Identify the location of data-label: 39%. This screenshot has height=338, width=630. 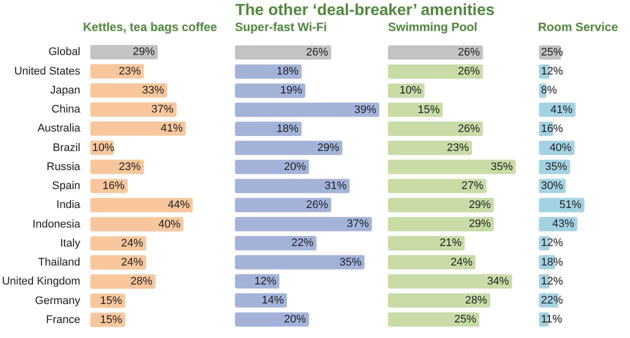
(365, 110).